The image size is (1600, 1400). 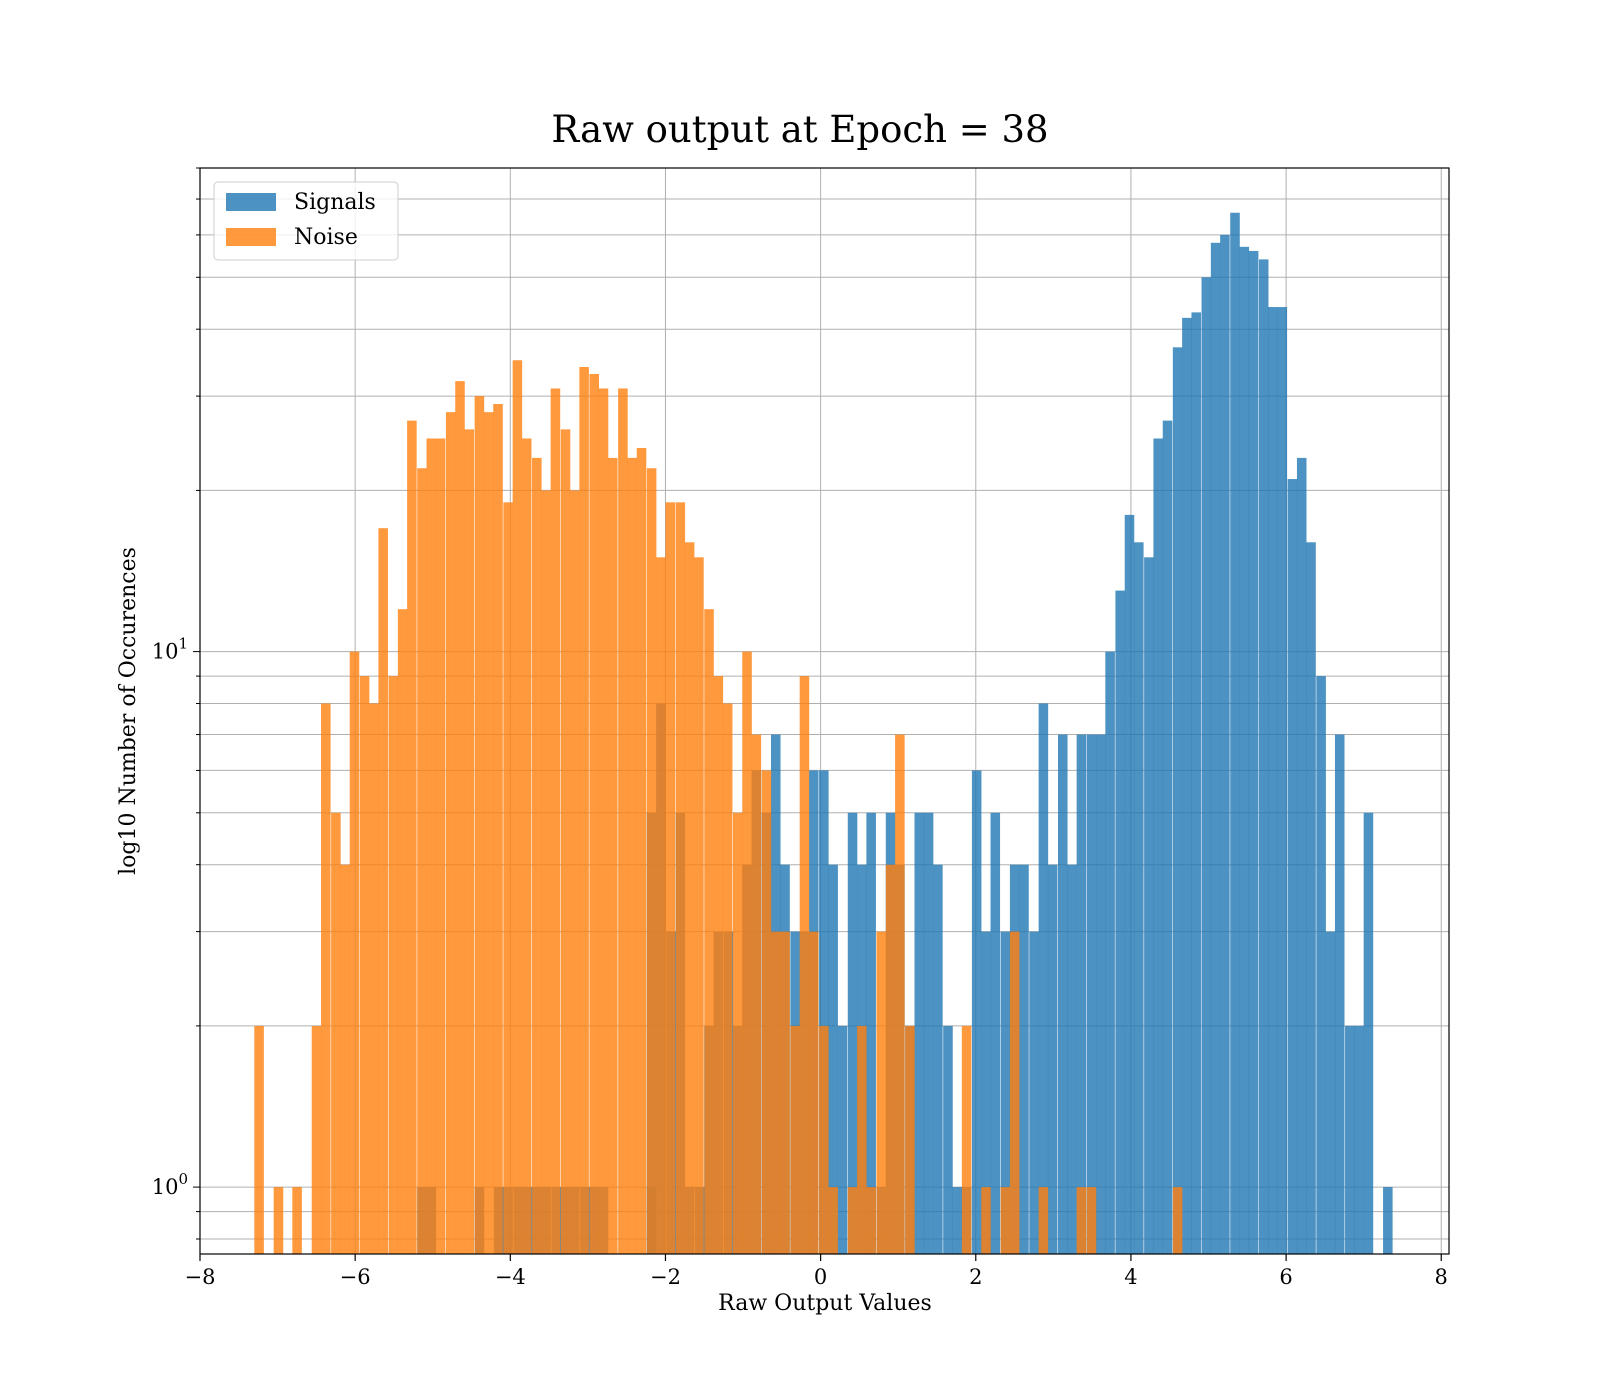 What do you see at coordinates (825, 1303) in the screenshot?
I see `x-axis-label: Raw Output Values` at bounding box center [825, 1303].